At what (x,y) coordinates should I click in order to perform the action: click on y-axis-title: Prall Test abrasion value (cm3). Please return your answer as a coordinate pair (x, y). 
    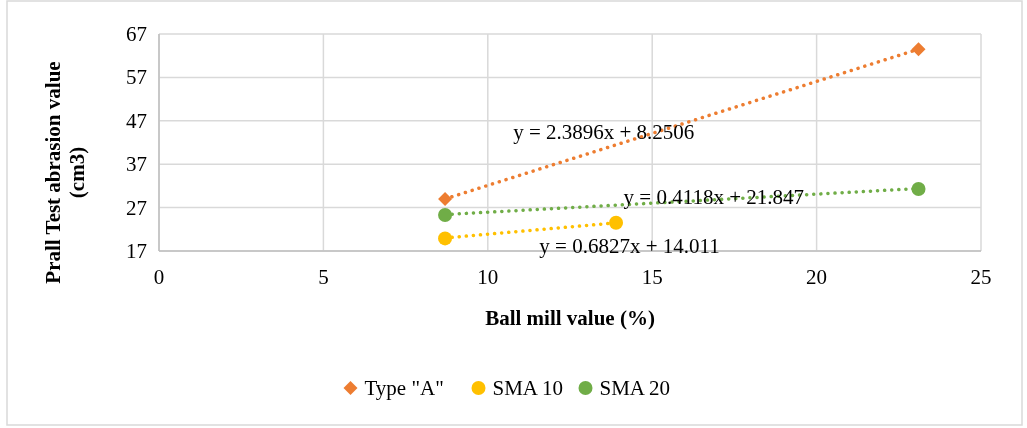
    Looking at the image, I should click on (65, 172).